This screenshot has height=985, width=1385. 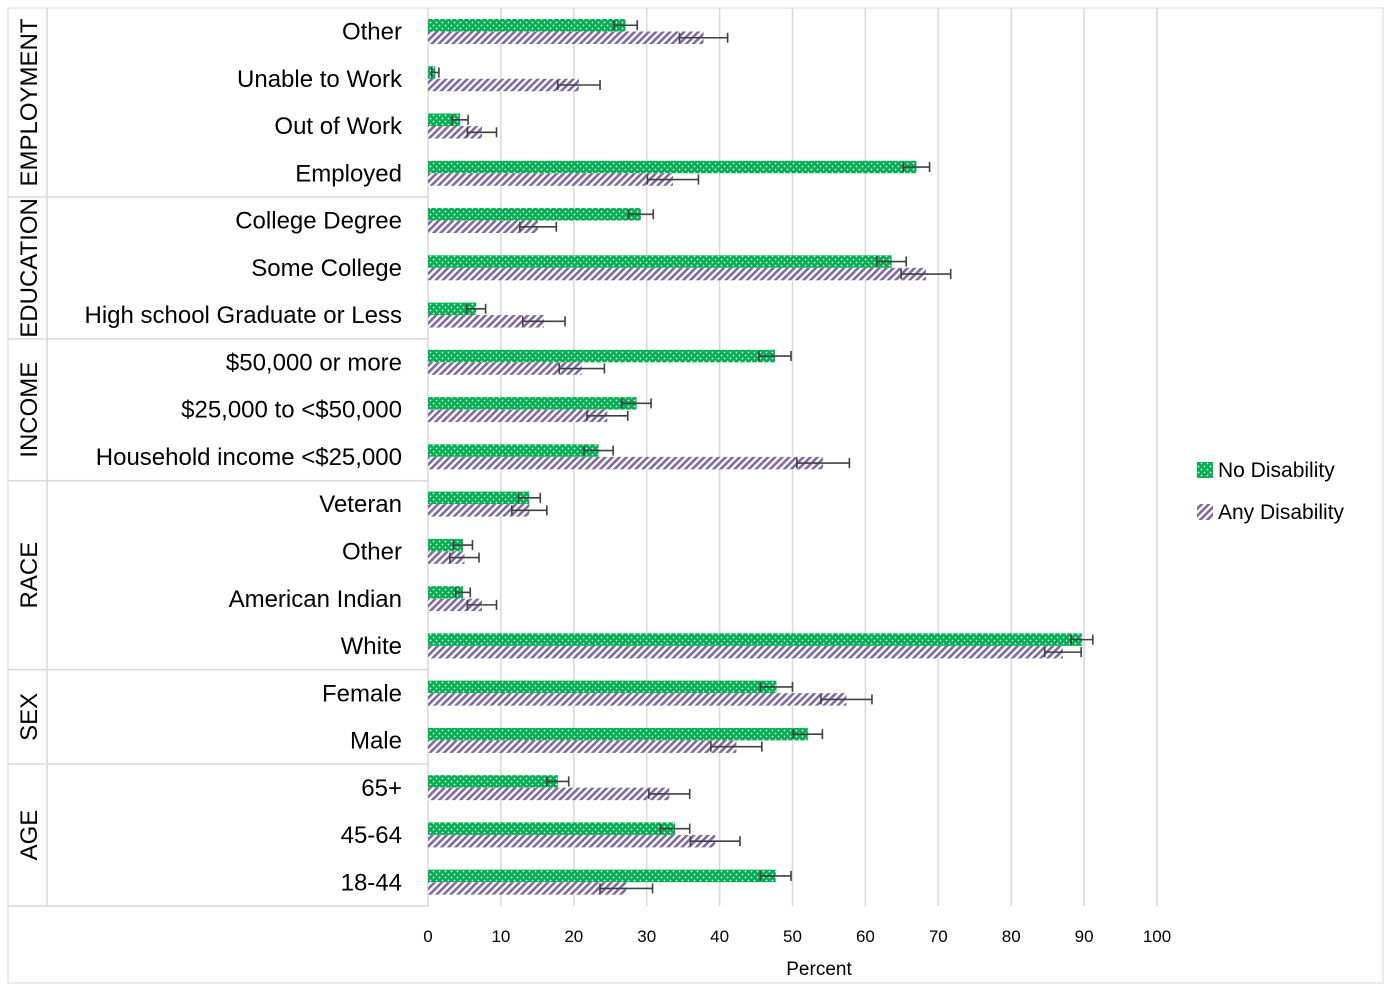 I want to click on group-label-employment: EMPLOYMENT, so click(x=29, y=102).